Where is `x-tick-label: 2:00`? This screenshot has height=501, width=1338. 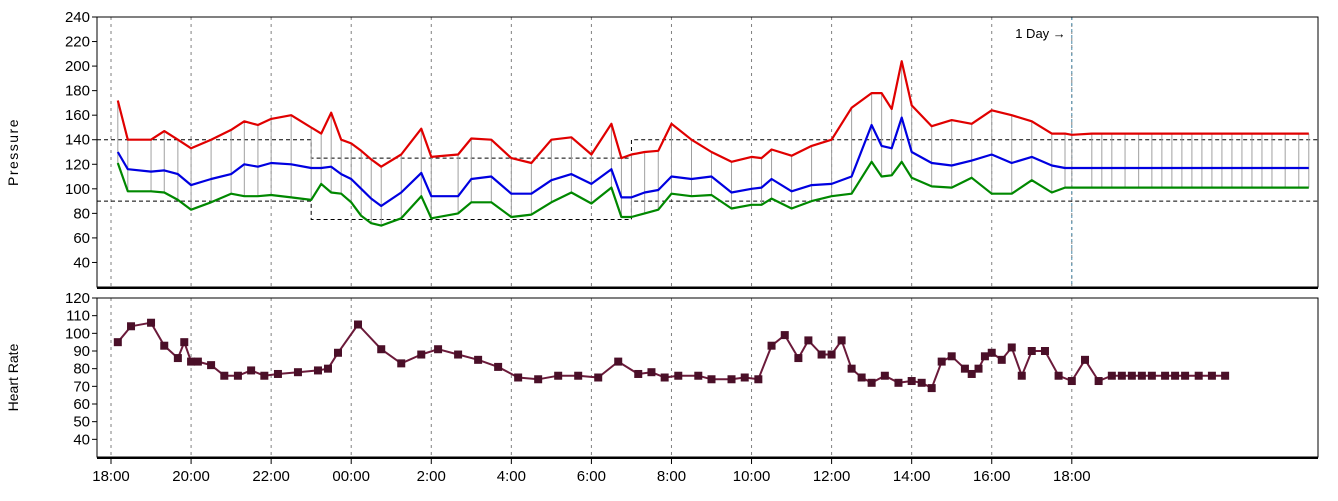
x-tick-label: 2:00 is located at coordinates (431, 476).